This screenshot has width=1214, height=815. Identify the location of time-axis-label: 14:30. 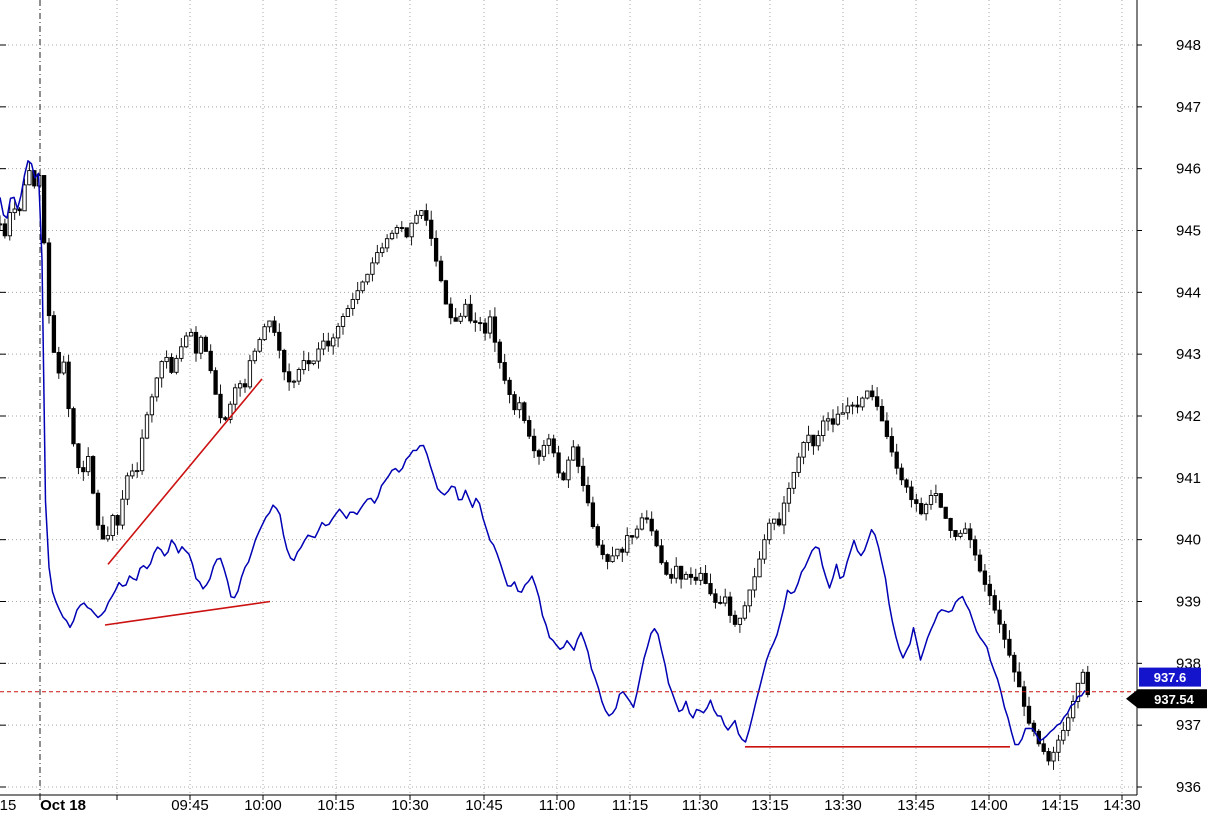
(1122, 805).